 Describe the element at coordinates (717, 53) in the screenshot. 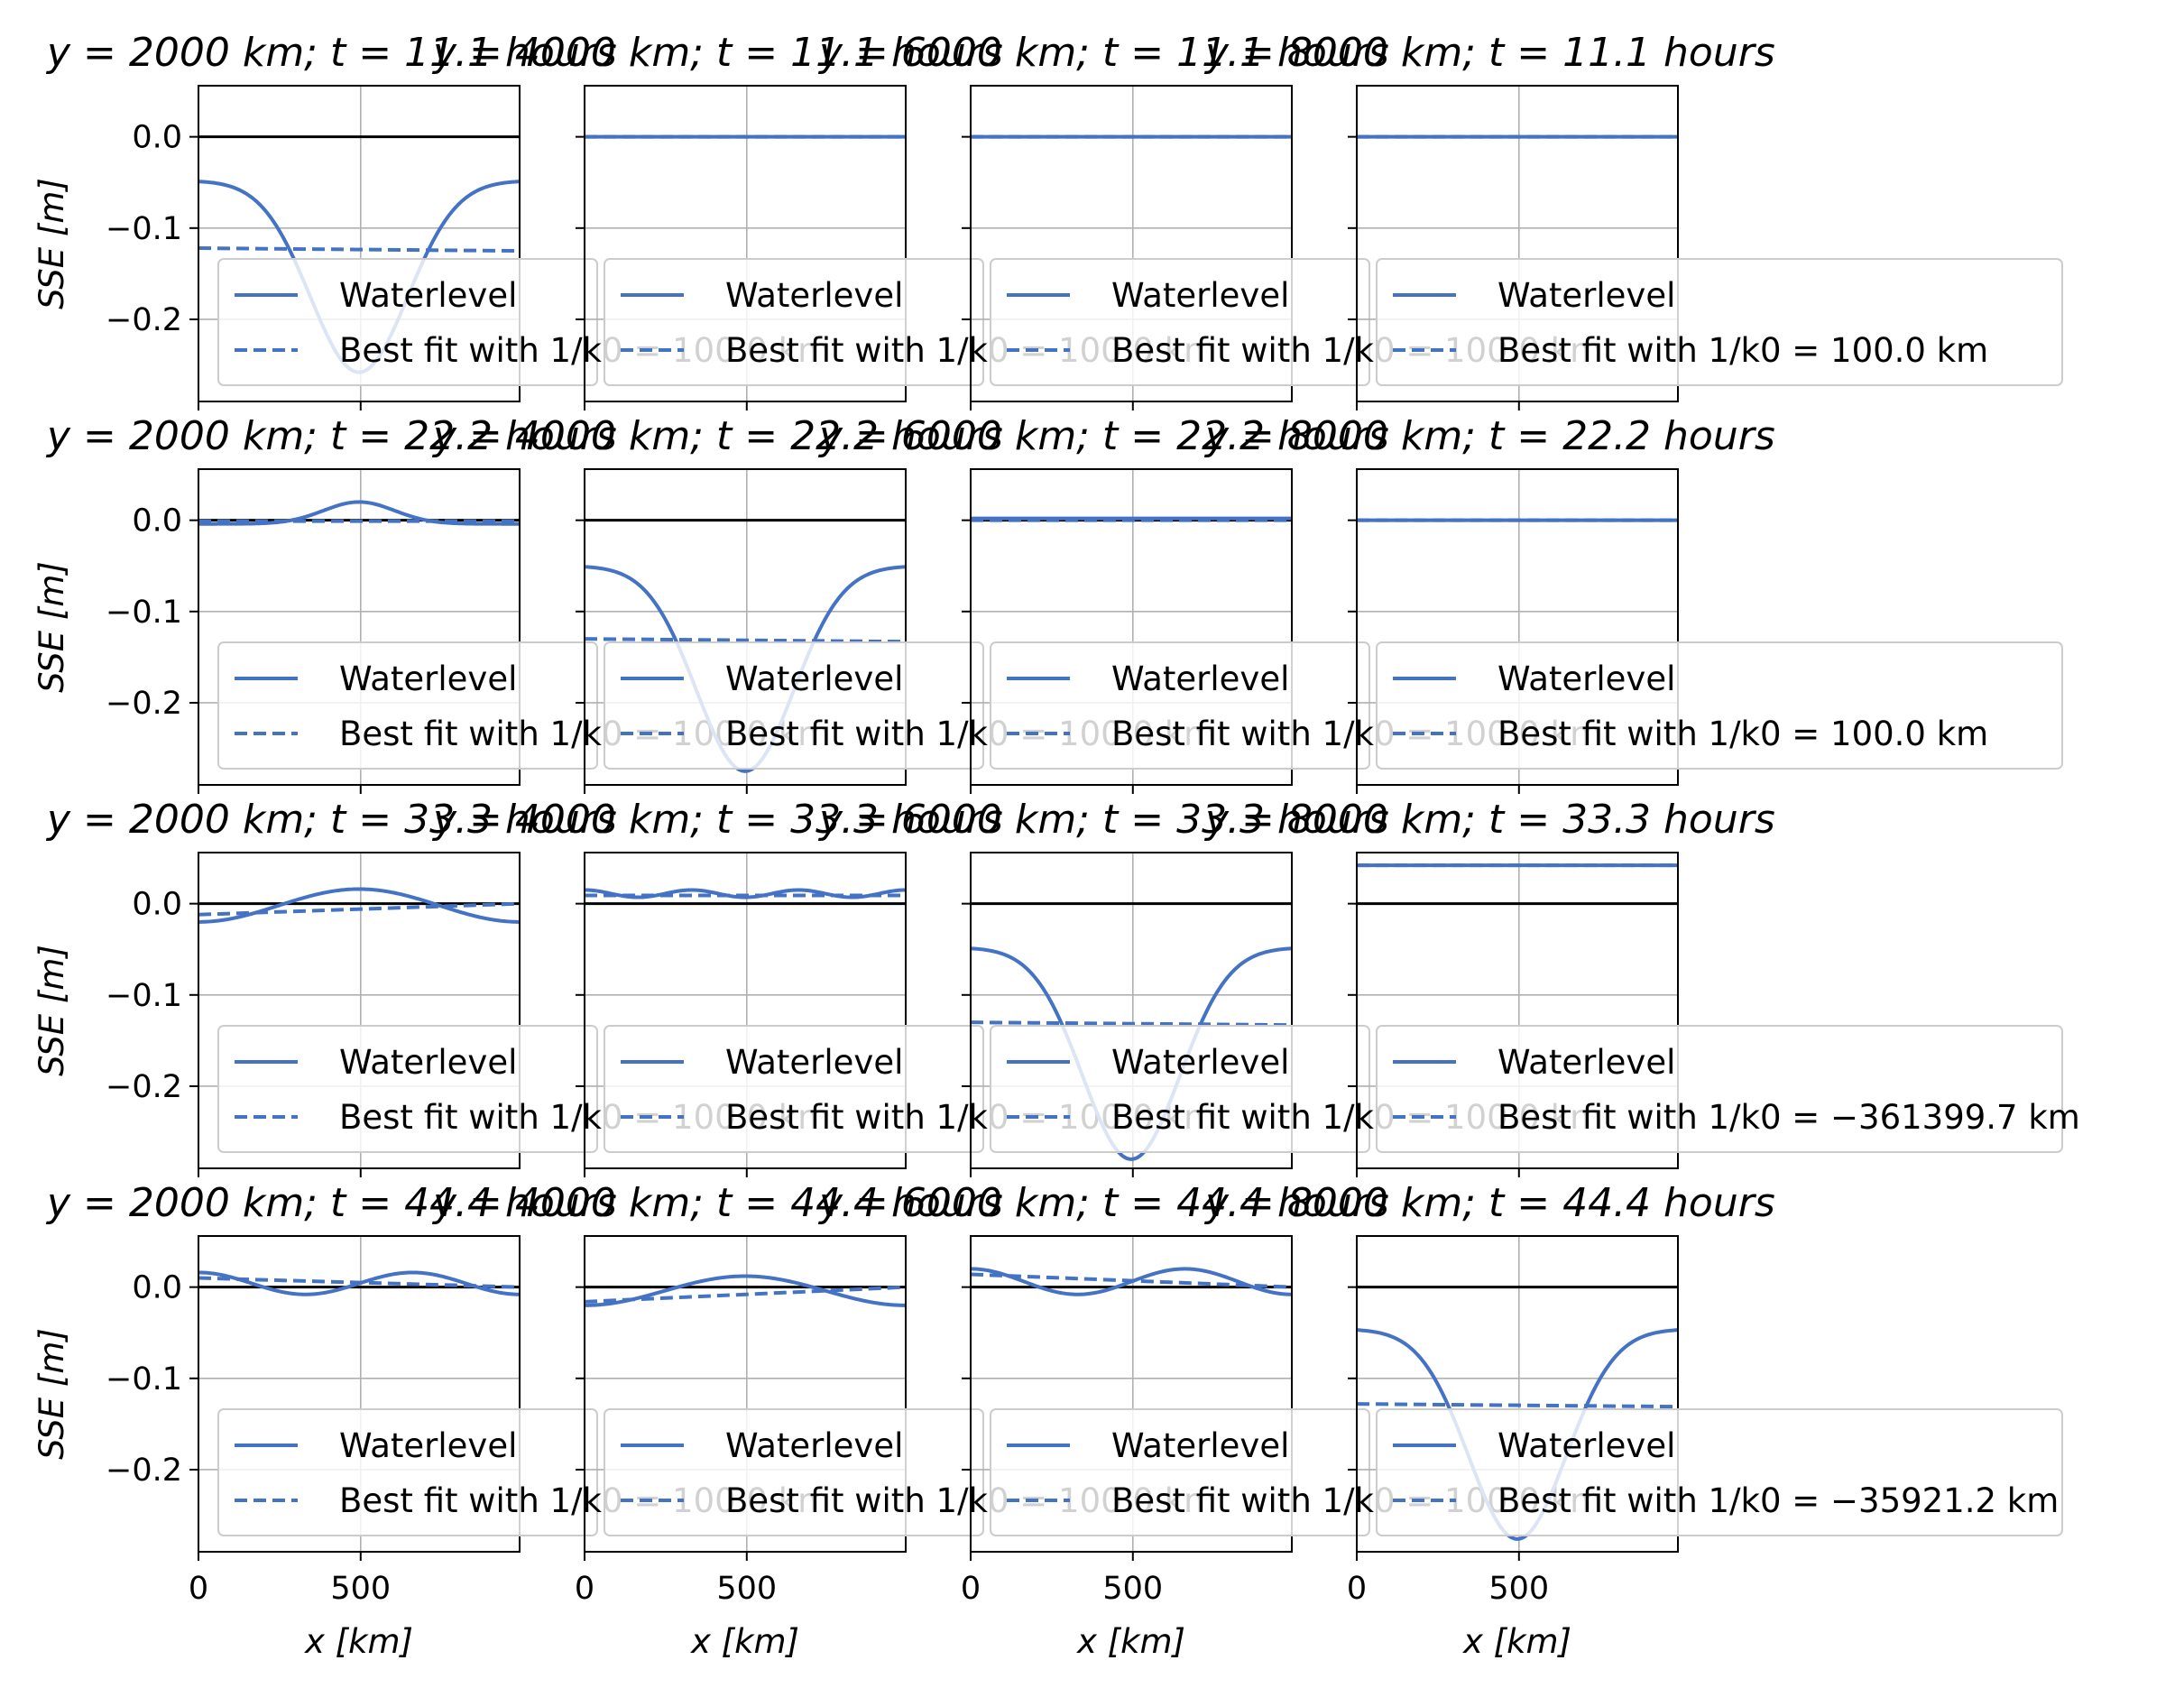

I see `panel-title: y = 4000 km; t = 11.1 hours` at that location.